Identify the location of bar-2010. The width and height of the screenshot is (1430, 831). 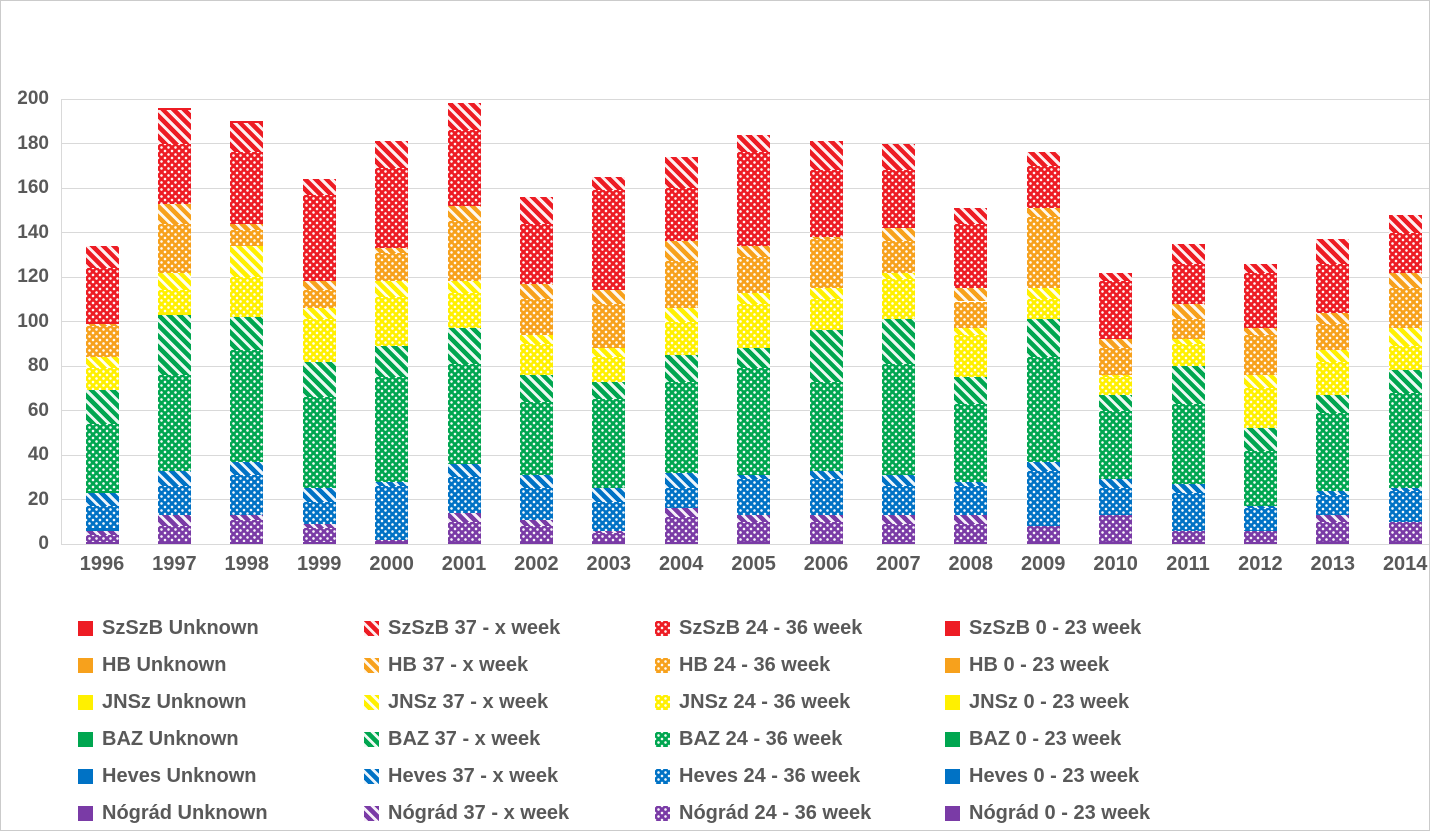
(1116, 321).